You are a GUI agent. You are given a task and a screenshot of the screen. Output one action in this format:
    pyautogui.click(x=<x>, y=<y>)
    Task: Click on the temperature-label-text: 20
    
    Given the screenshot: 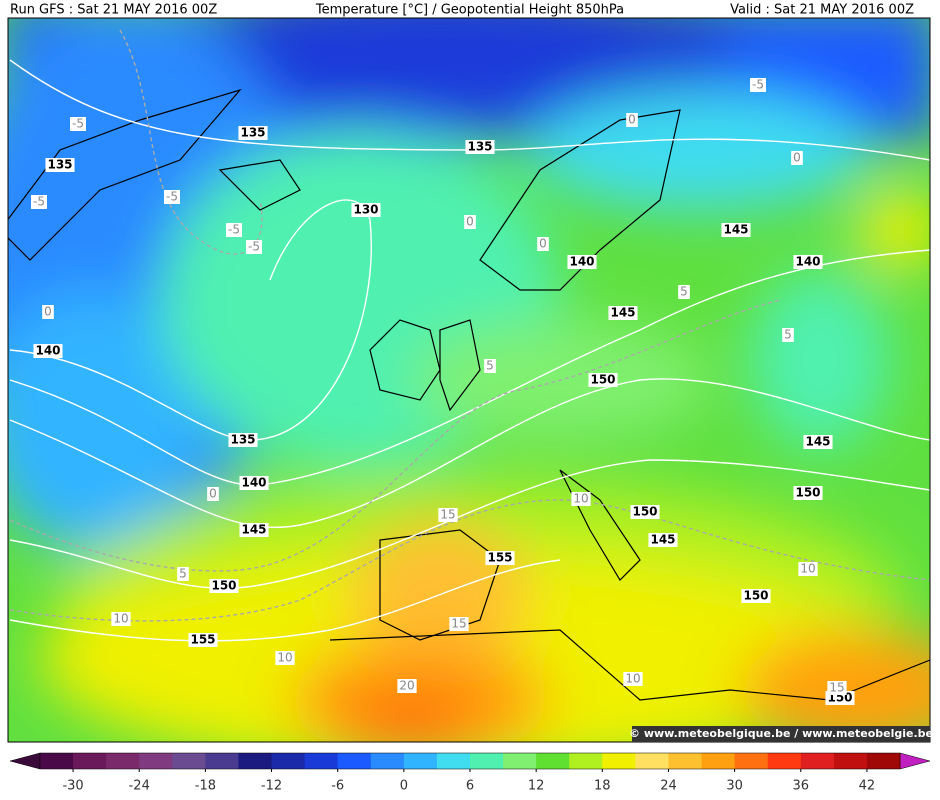 What is the action you would take?
    pyautogui.click(x=406, y=686)
    